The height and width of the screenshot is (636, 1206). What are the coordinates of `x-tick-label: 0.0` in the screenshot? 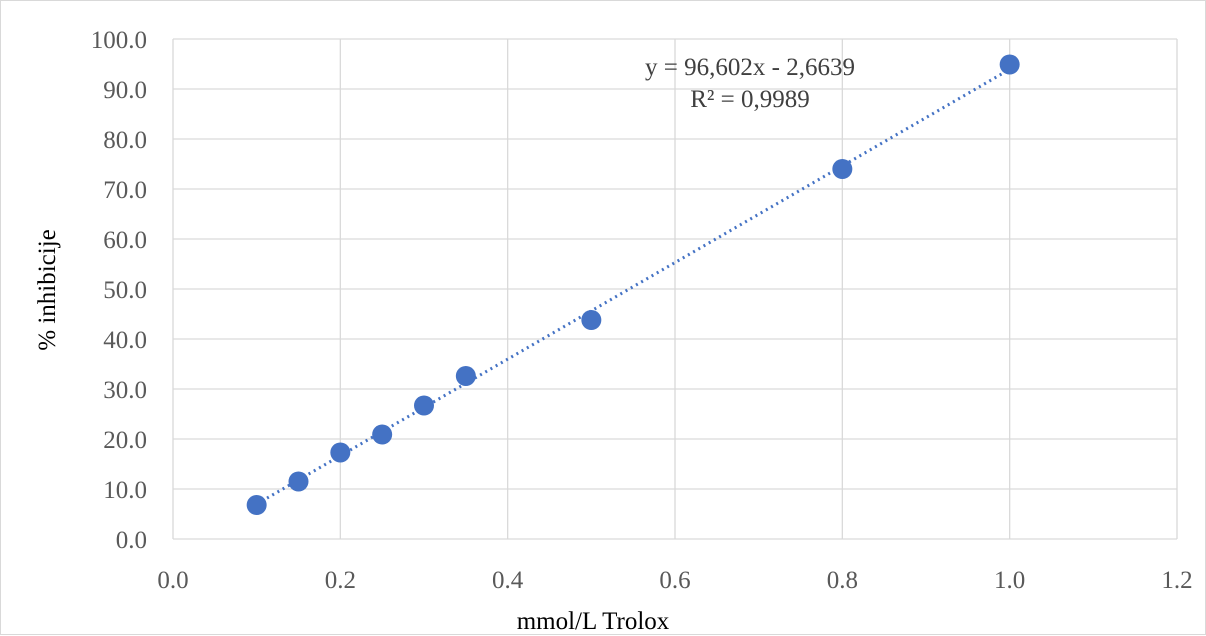 It's located at (172, 580).